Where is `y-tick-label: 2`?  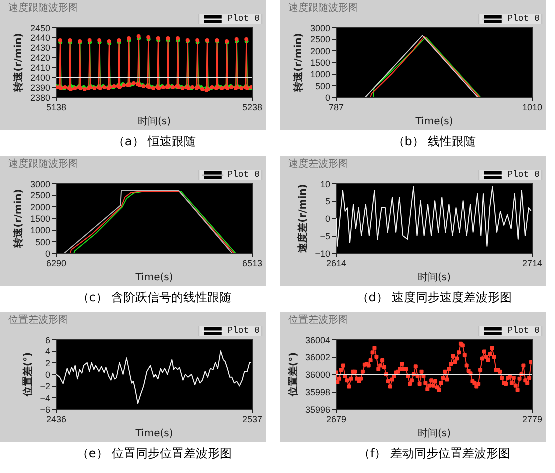 y-tick-label: 2 is located at coordinates (48, 363).